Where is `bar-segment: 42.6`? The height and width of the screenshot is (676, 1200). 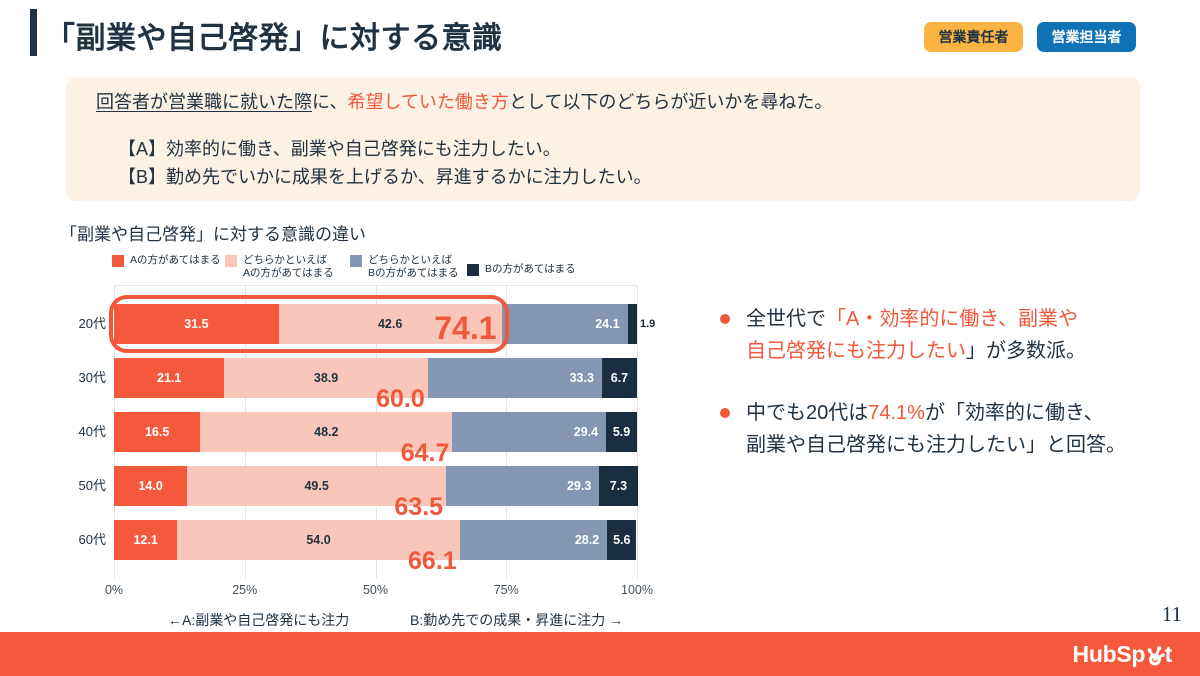 bar-segment: 42.6 is located at coordinates (390, 324).